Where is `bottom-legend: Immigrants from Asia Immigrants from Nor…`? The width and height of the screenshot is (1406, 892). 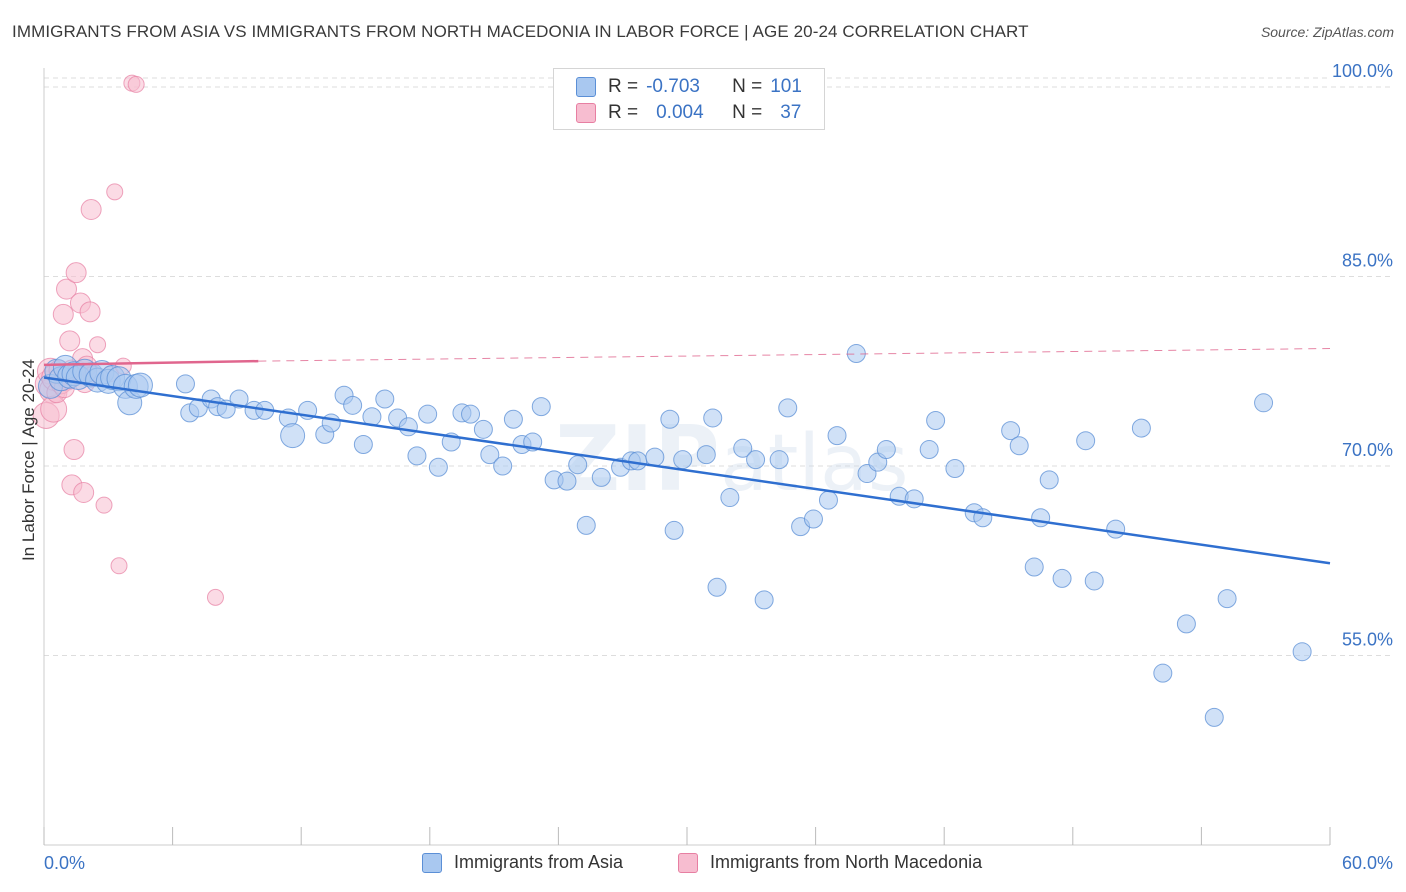 bottom-legend: Immigrants from Asia Immigrants from Nor… is located at coordinates (703, 865).